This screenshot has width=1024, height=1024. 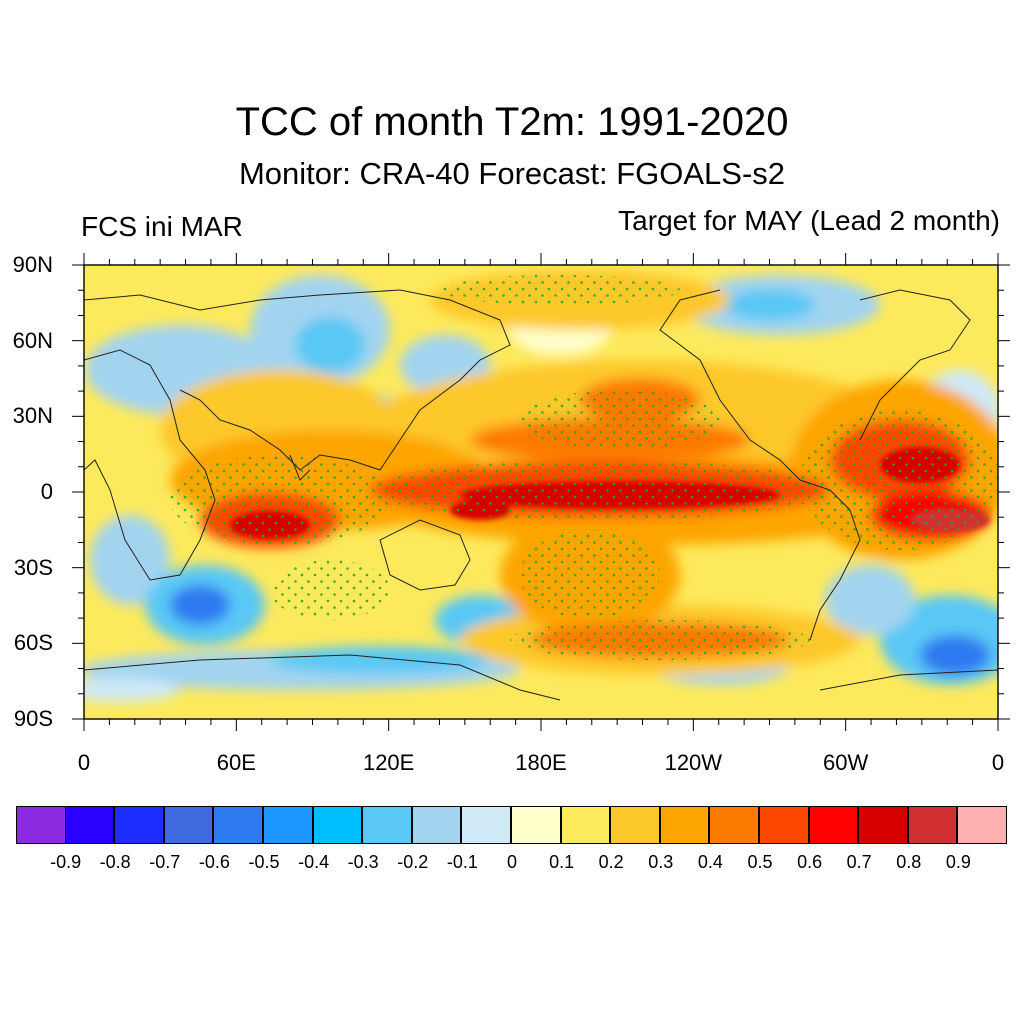 I want to click on colorbar-tick-label: -0.7, so click(x=165, y=862).